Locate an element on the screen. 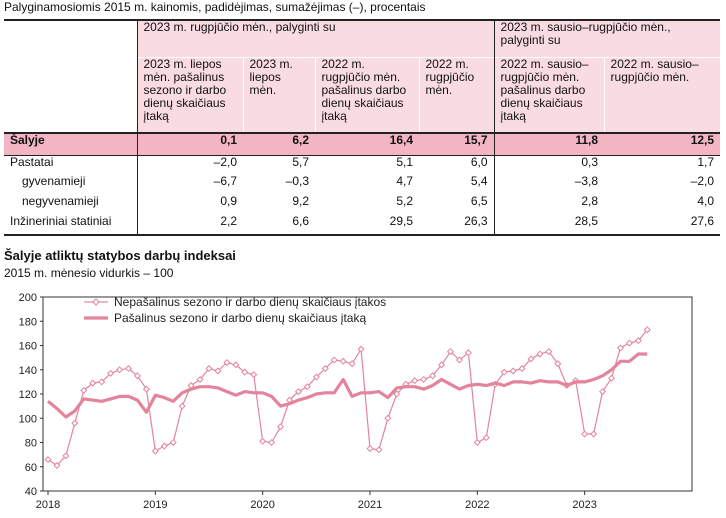 This screenshot has width=726, height=518. cell: 11,8 is located at coordinates (549, 144).